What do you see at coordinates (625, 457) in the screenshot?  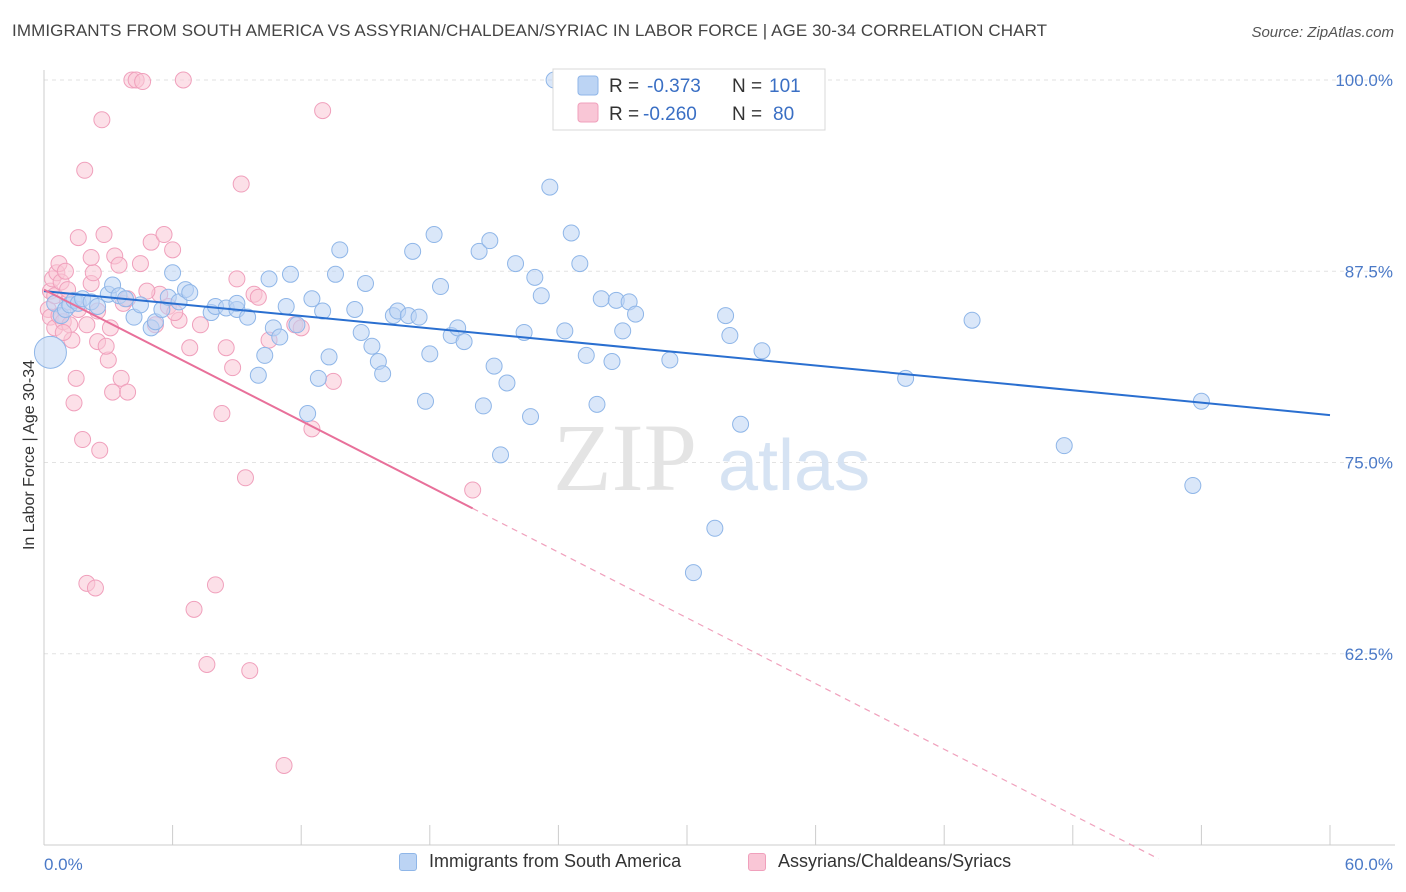 I see `watermark-zip: ZIP` at bounding box center [625, 457].